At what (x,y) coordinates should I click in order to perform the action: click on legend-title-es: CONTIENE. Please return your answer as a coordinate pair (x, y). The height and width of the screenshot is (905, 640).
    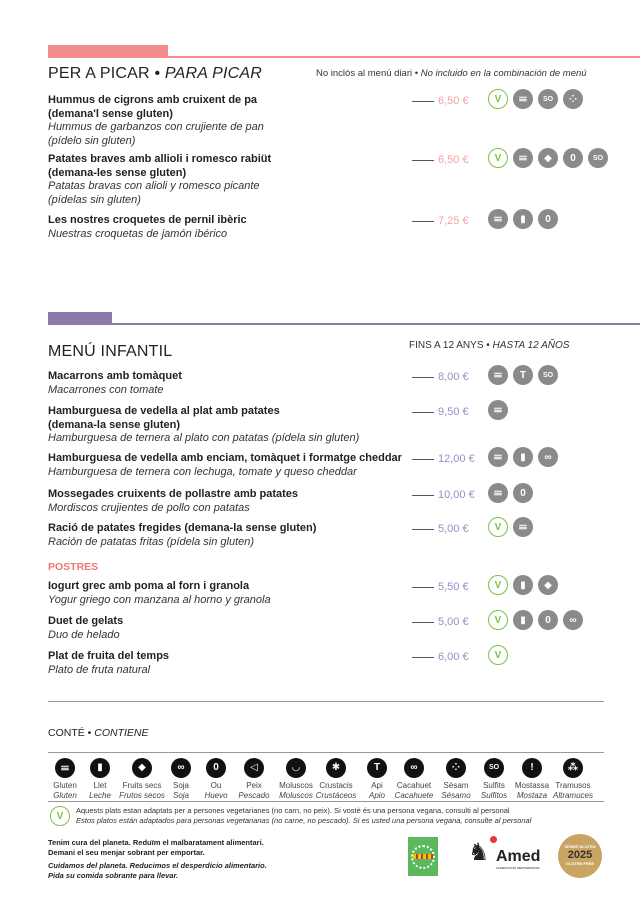
    Looking at the image, I should click on (121, 733).